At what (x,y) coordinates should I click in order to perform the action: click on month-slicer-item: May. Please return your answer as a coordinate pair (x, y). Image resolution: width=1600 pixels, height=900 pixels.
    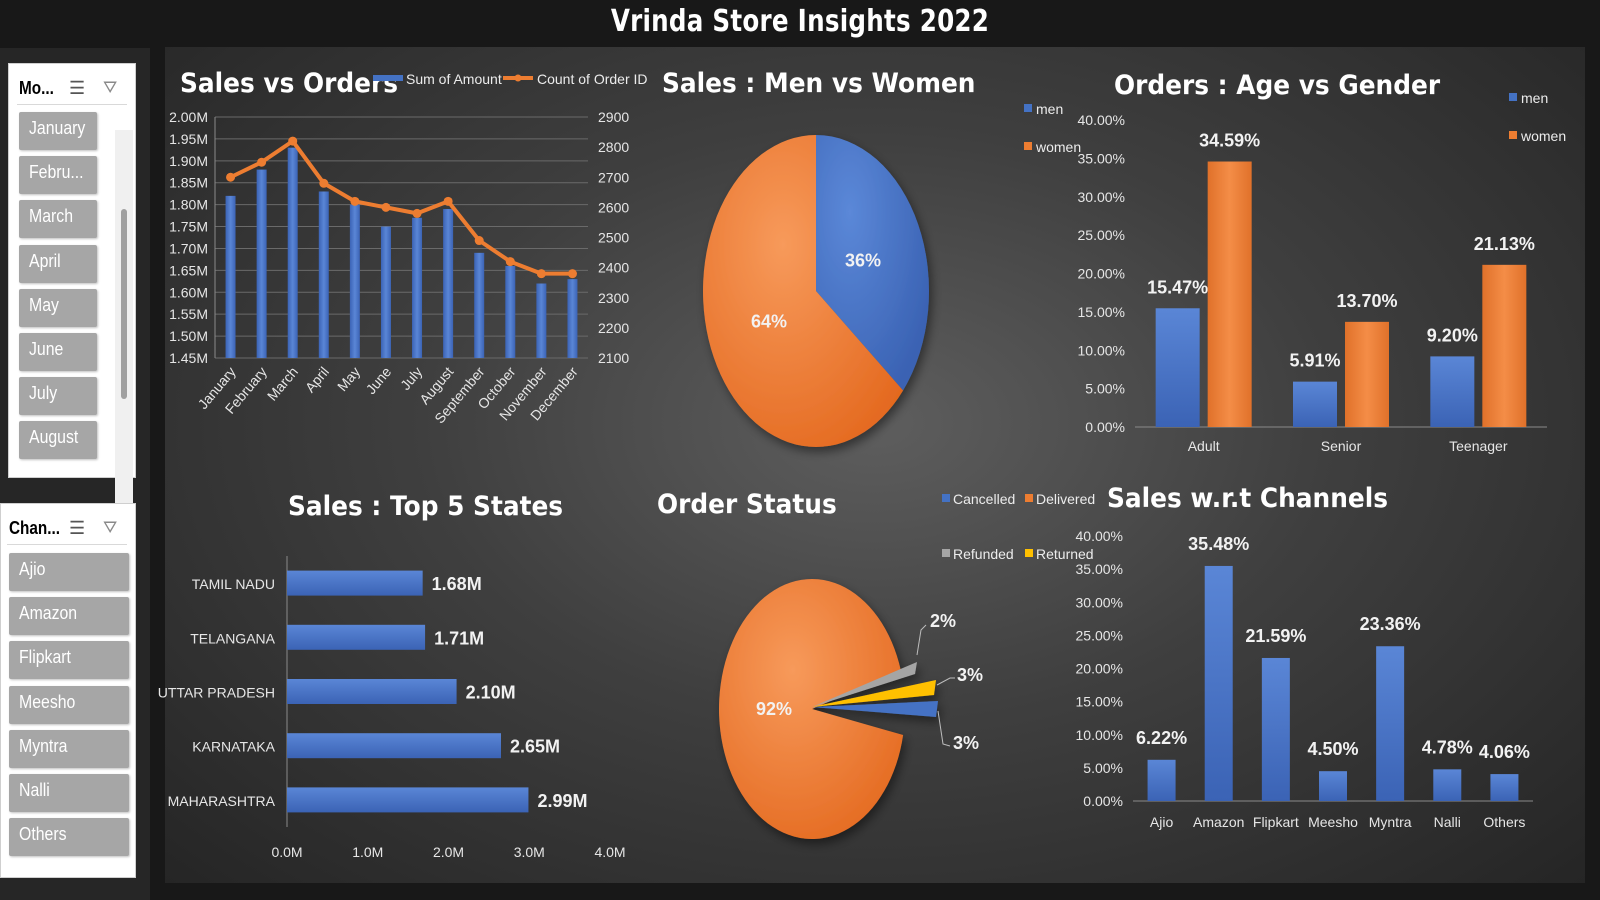
    Looking at the image, I should click on (58, 307).